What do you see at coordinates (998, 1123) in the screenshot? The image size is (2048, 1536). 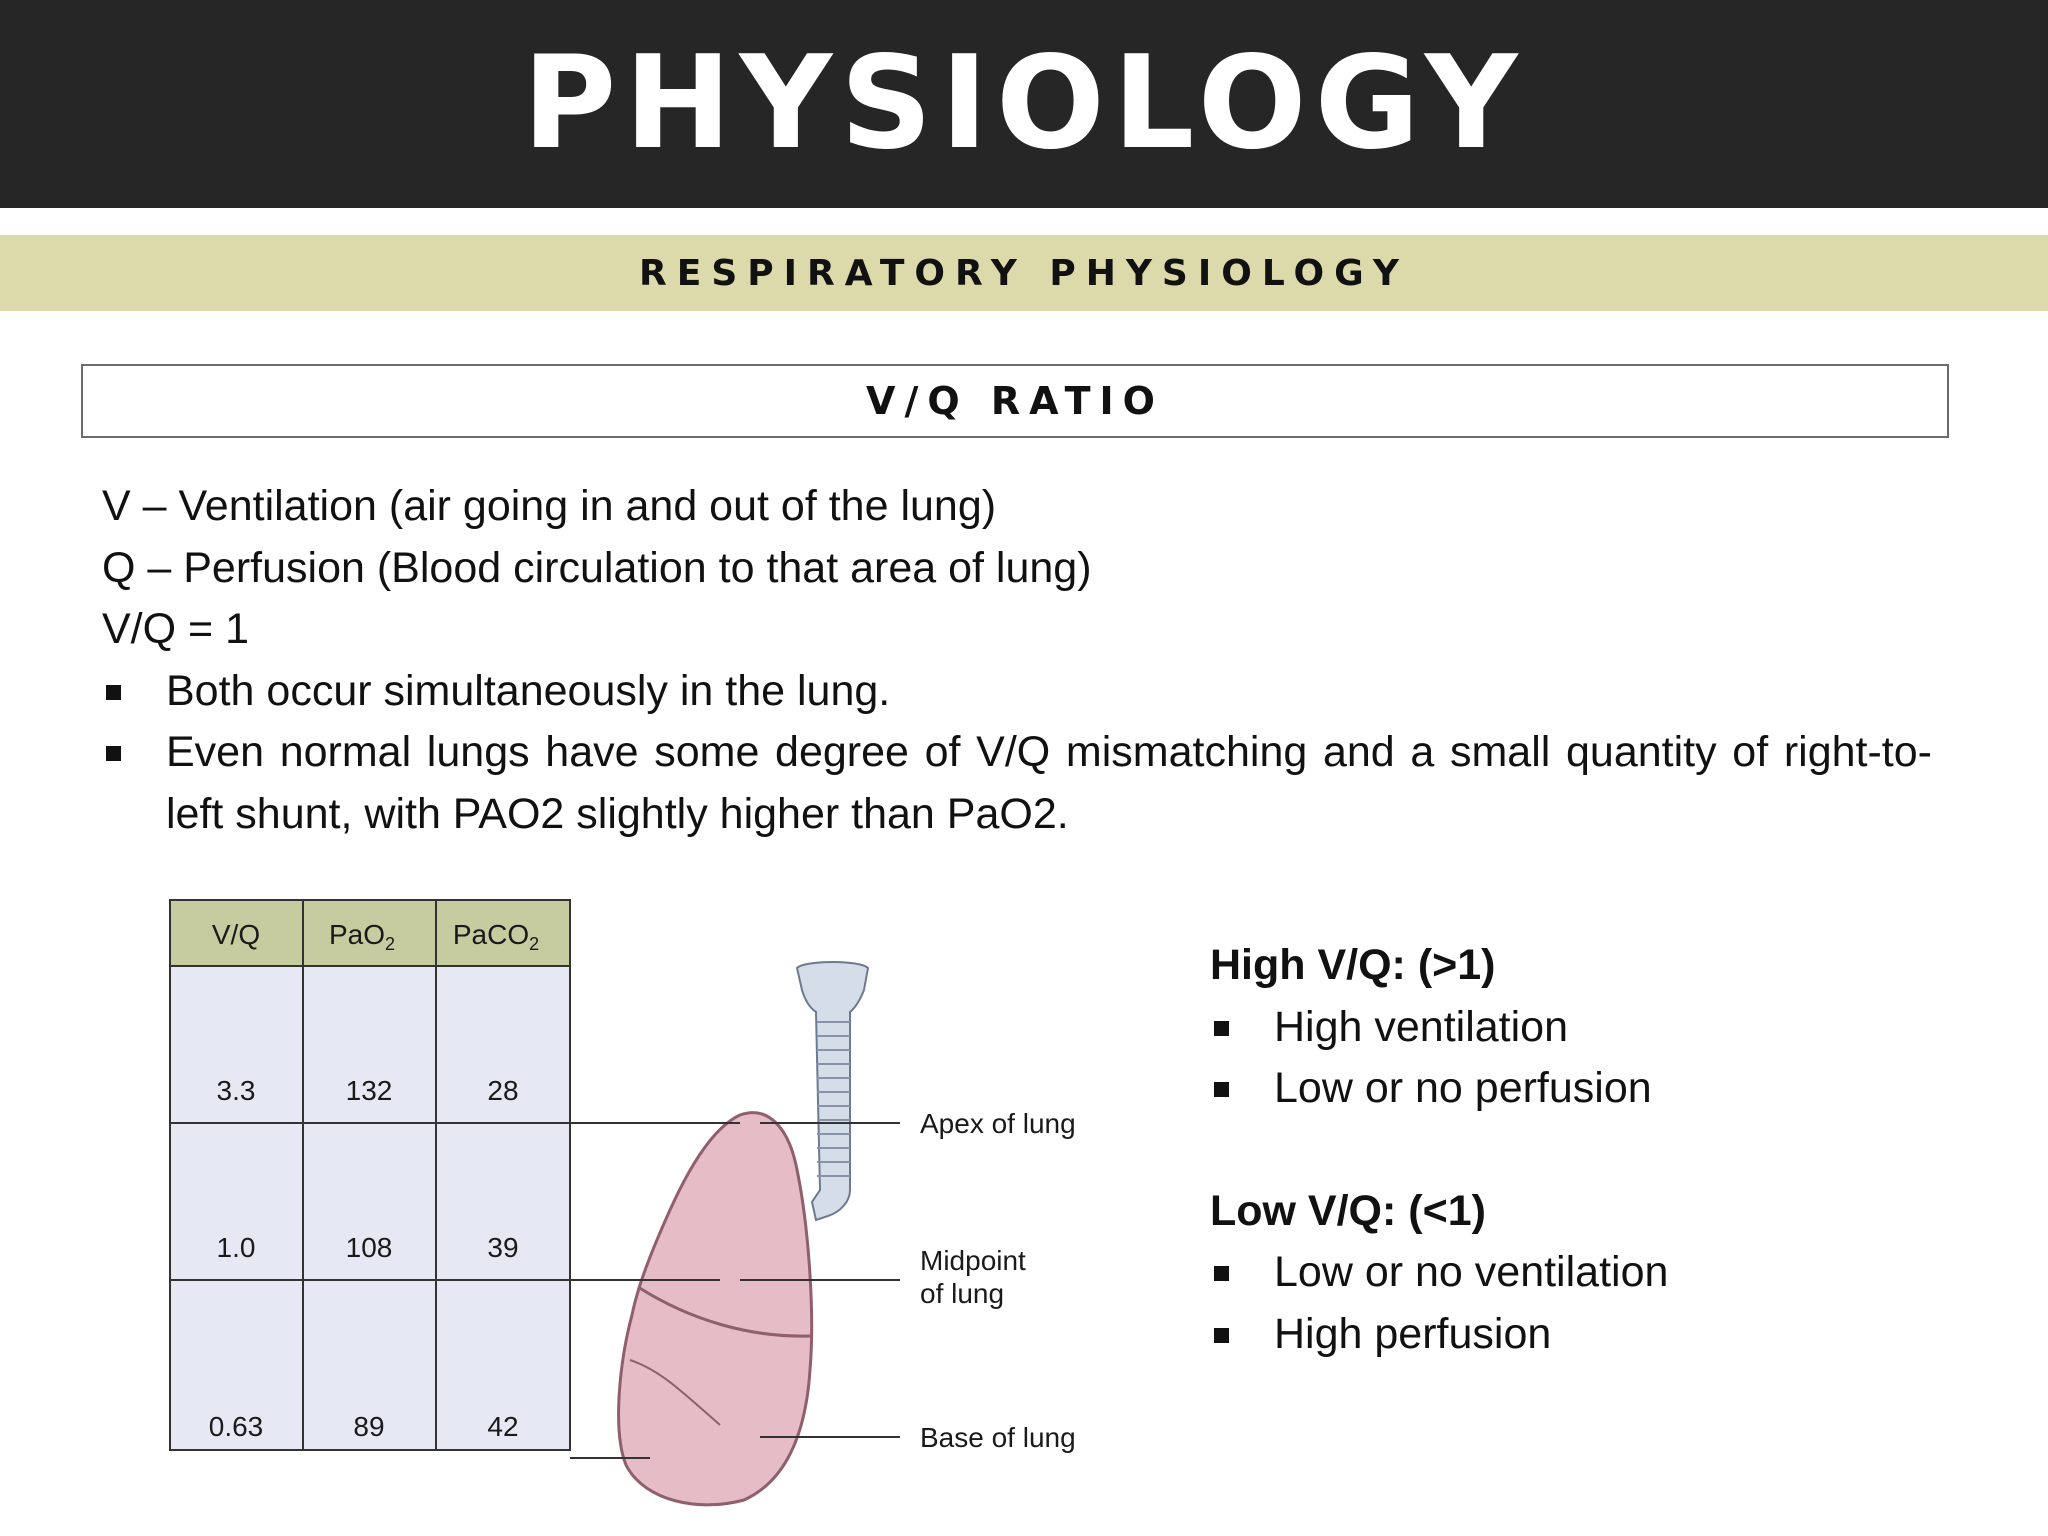 I see `label-apex: Apex of lung` at bounding box center [998, 1123].